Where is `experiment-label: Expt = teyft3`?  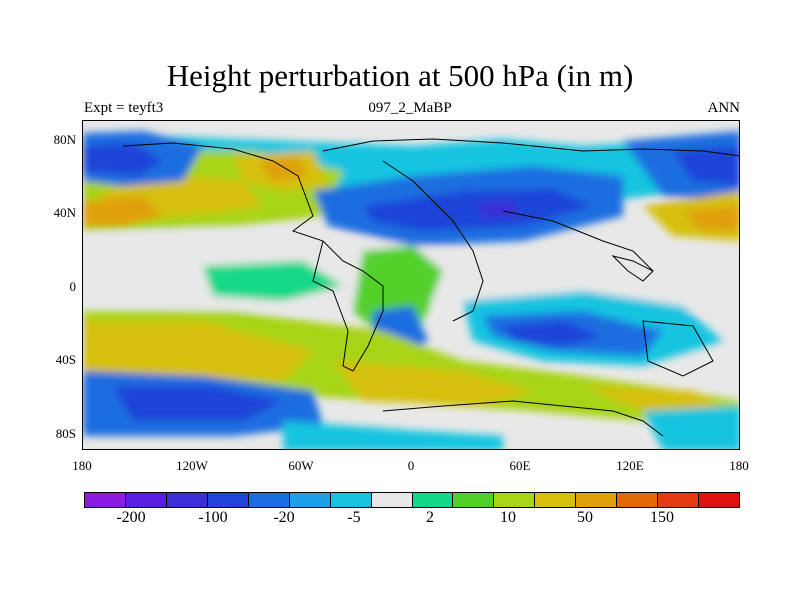
experiment-label: Expt = teyft3 is located at coordinates (124, 108).